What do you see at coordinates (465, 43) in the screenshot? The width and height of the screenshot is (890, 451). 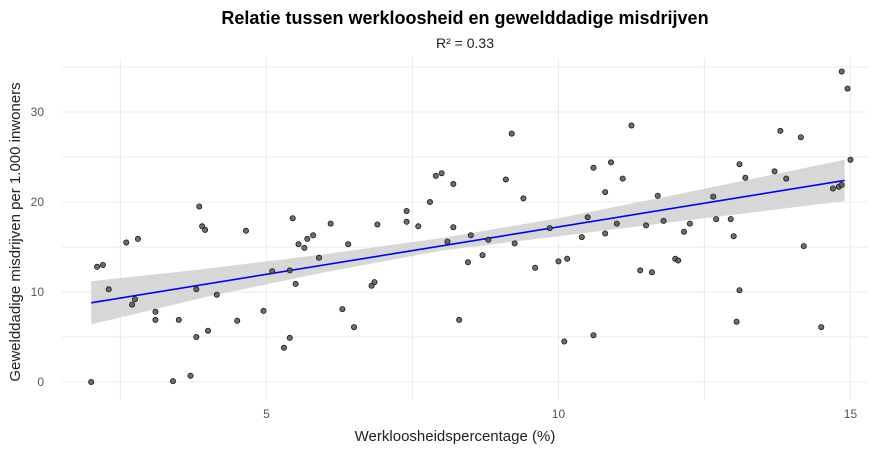 I see `chart-subtitle: R² = 0.33` at bounding box center [465, 43].